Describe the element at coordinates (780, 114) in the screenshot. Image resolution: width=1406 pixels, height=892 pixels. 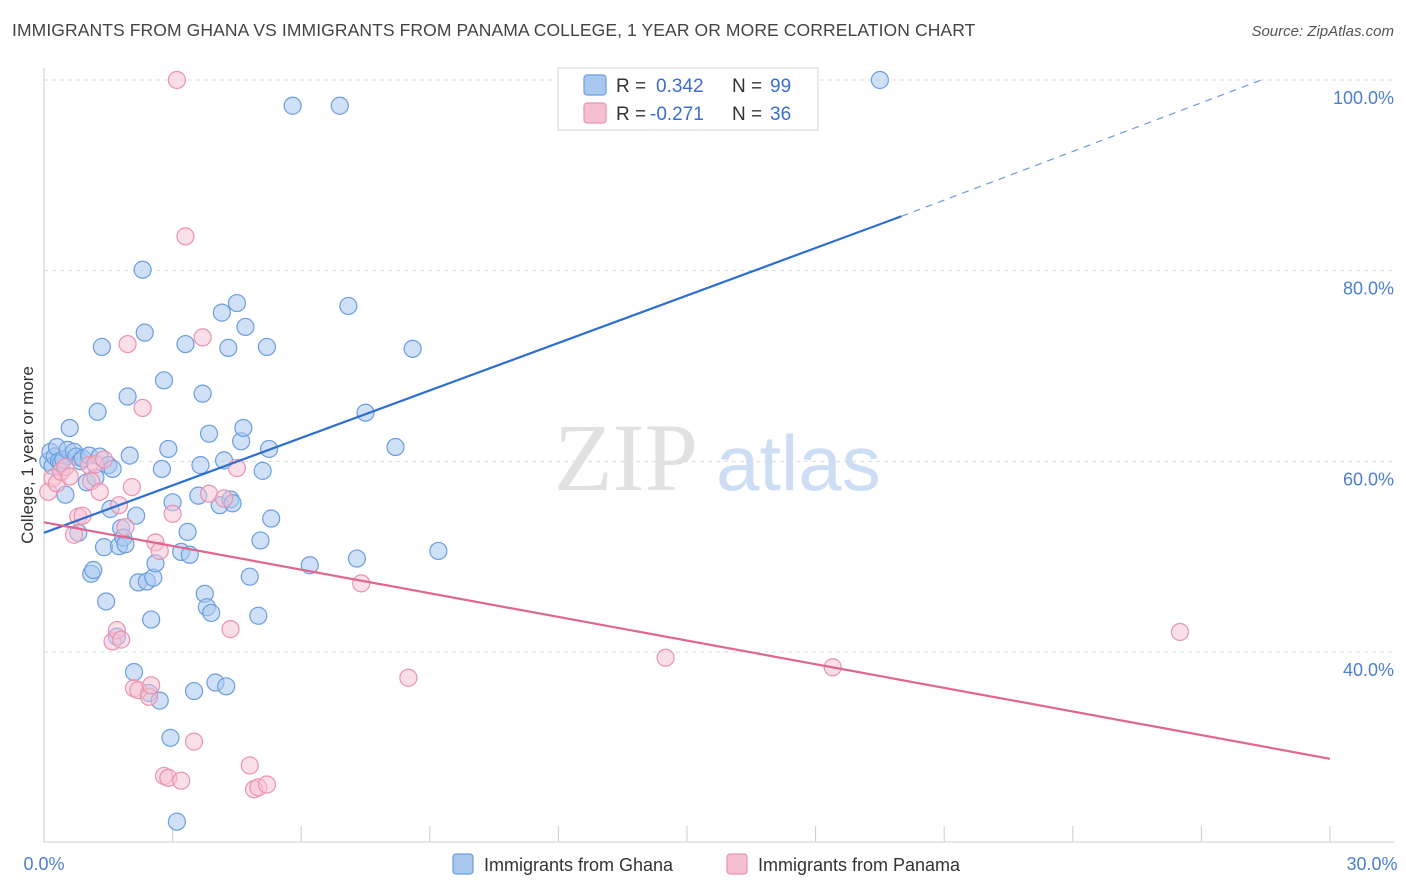
I see `legend-panama-n-value: 36` at that location.